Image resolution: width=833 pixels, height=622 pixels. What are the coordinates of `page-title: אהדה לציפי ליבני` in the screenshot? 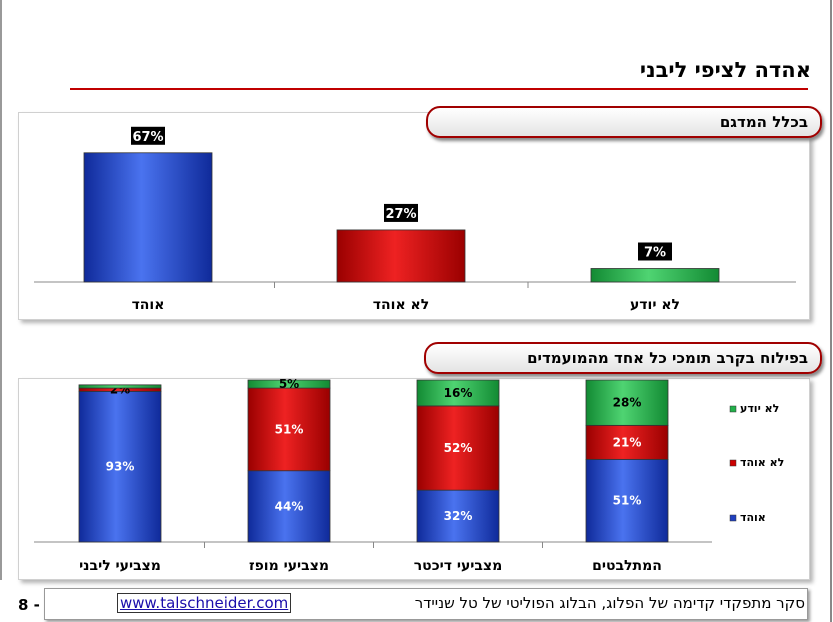 It's located at (725, 70).